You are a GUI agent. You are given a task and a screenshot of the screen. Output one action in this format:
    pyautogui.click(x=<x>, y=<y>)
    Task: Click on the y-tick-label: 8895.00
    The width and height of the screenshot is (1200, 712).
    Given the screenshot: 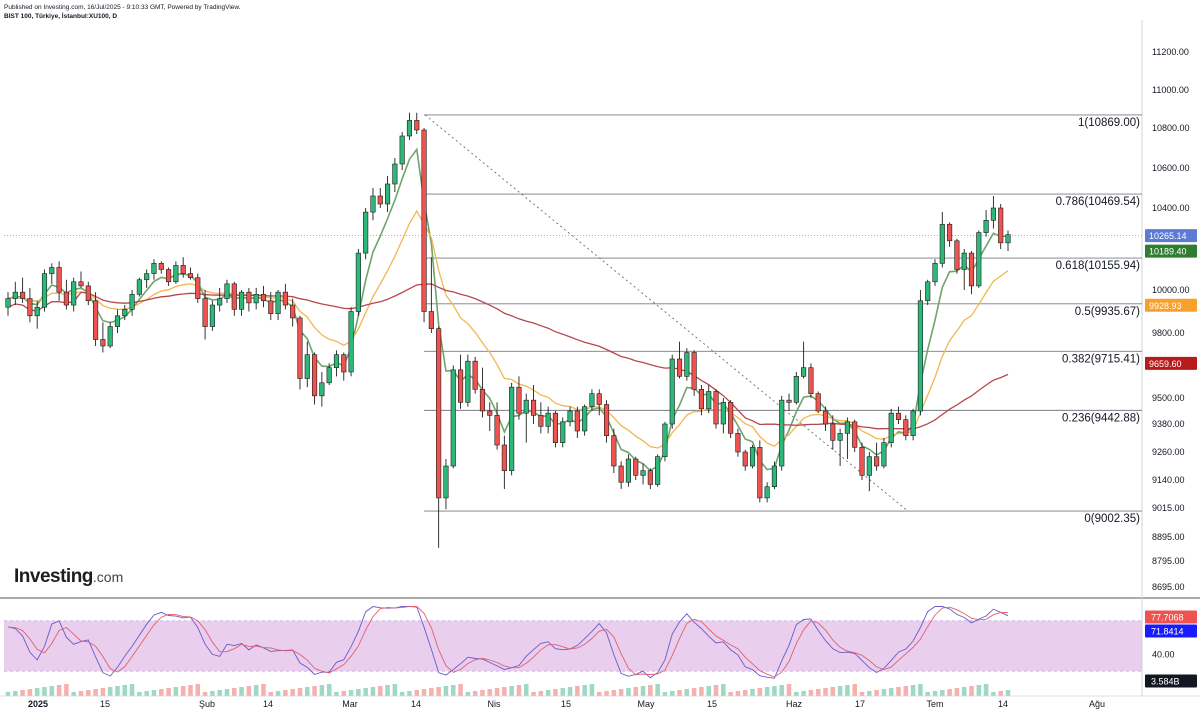 What is the action you would take?
    pyautogui.click(x=1168, y=537)
    